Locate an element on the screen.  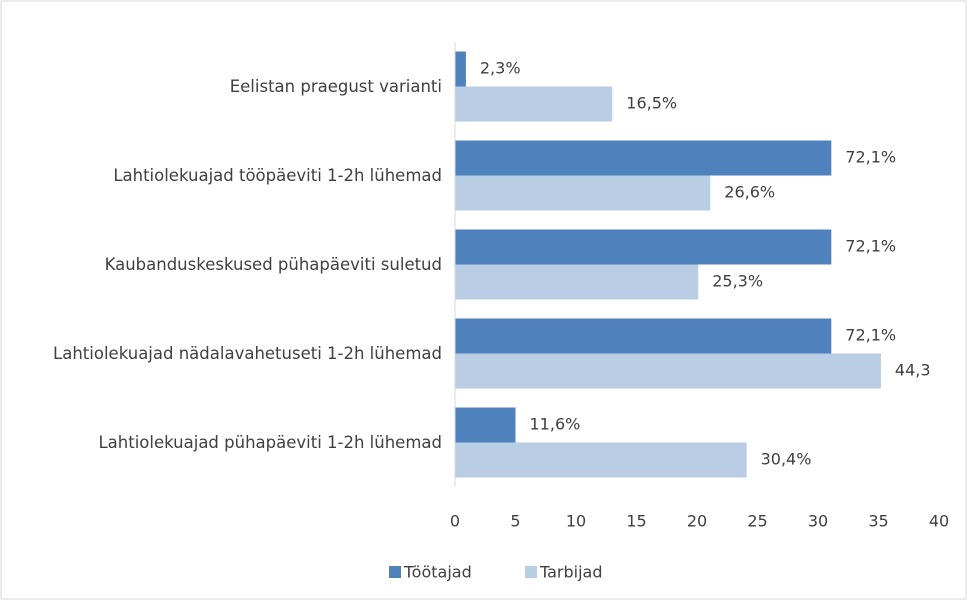
data-label: 16,5% is located at coordinates (651, 103).